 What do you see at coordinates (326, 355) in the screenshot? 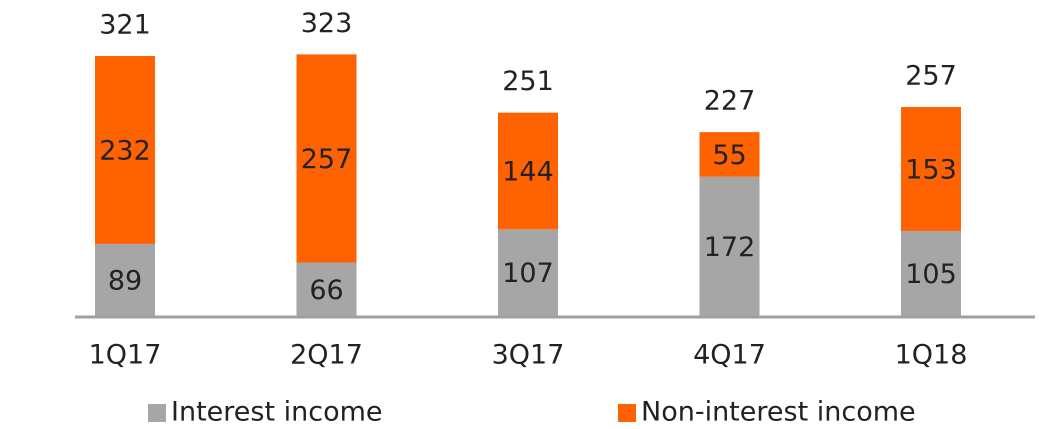
I see `x-tick-label: 2Q17` at bounding box center [326, 355].